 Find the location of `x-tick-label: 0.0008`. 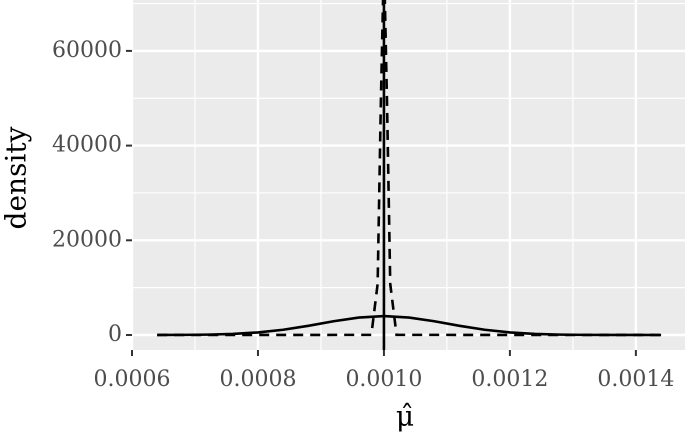

x-tick-label: 0.0008 is located at coordinates (257, 379).